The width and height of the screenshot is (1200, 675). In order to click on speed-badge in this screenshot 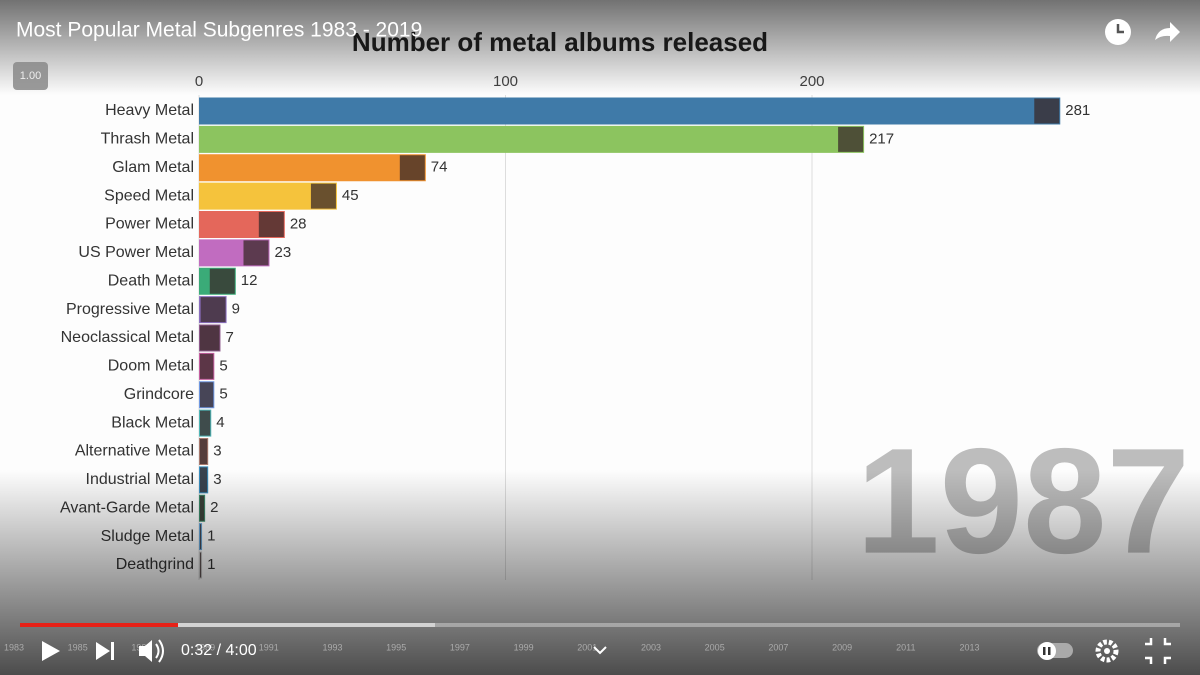, I will do `click(30, 76)`.